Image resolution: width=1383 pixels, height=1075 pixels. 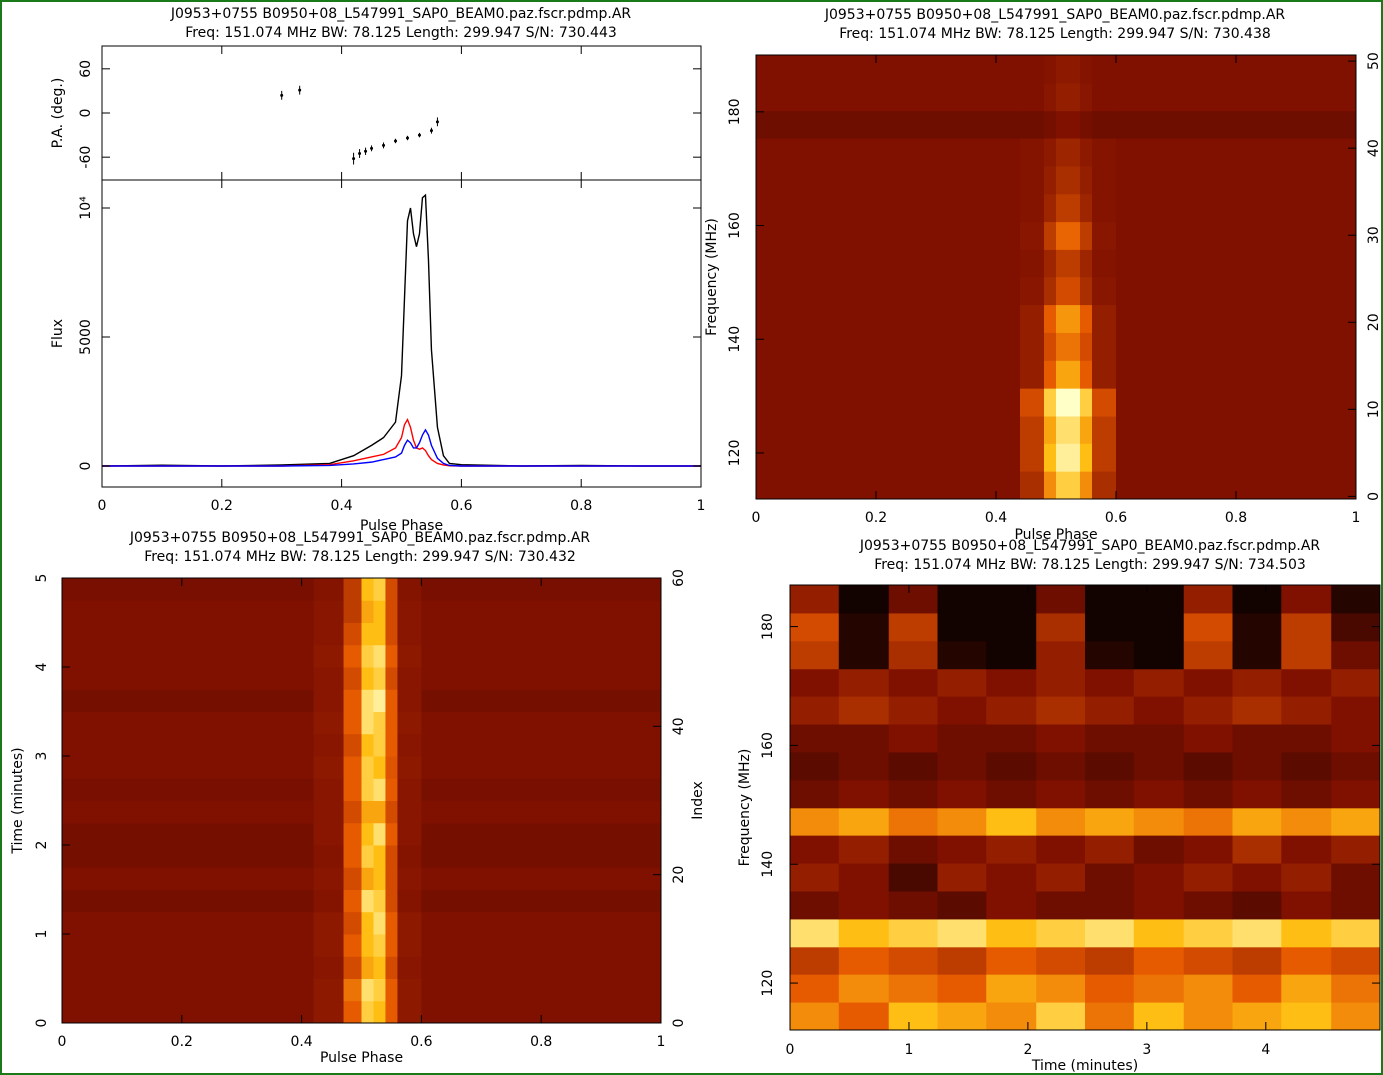 I want to click on y-tick-label: -60, so click(x=86, y=157).